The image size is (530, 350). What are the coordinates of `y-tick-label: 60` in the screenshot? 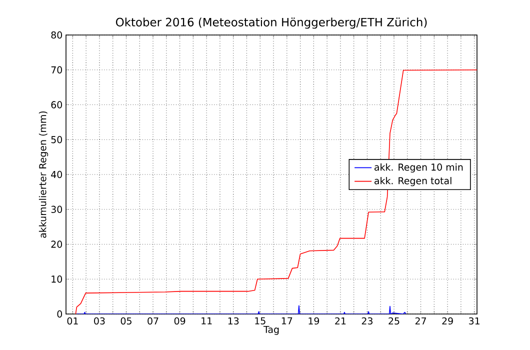 It's located at (56, 104).